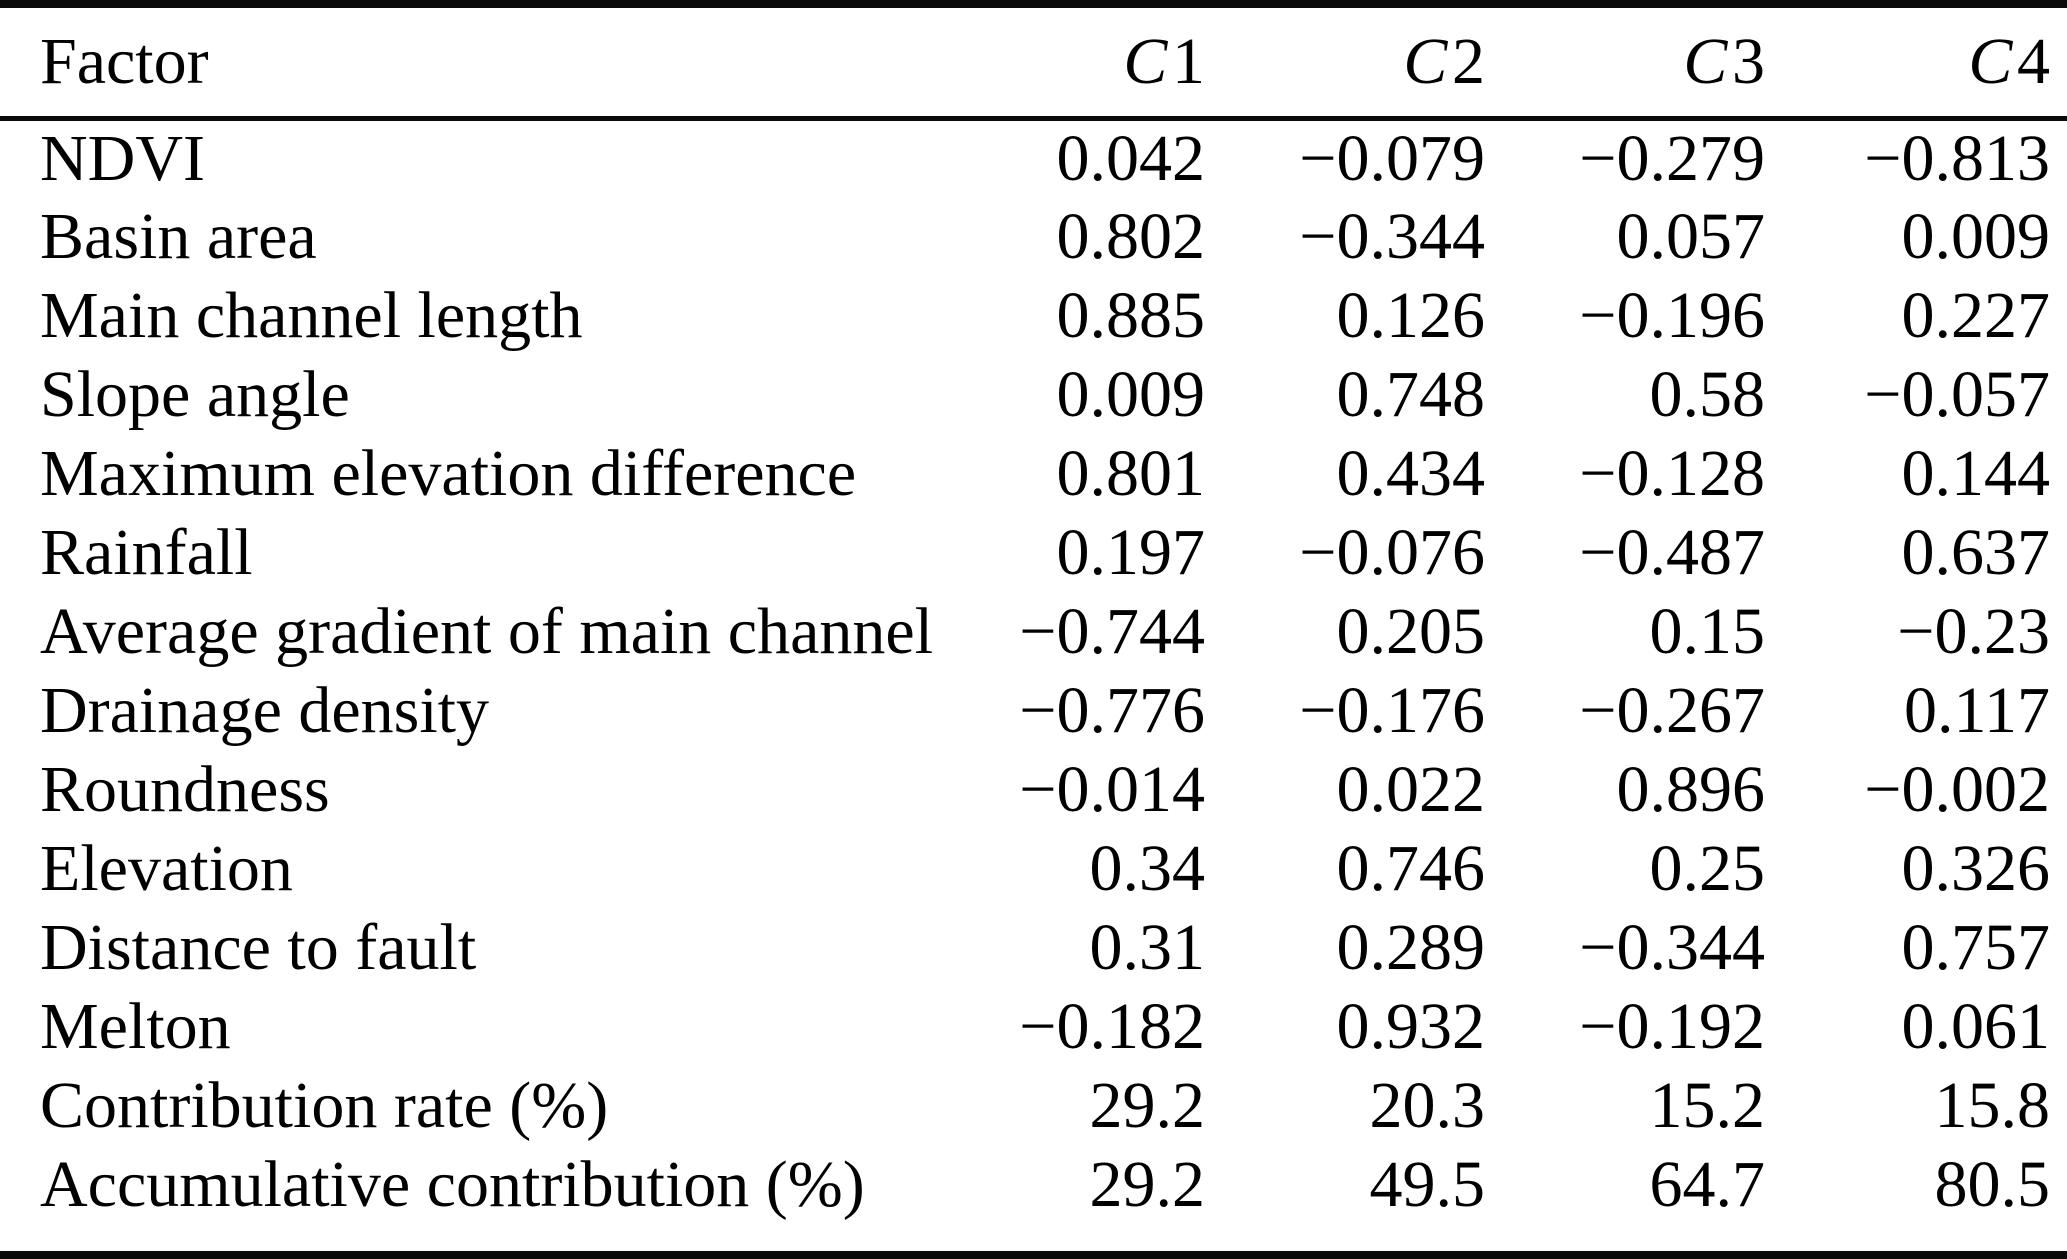  What do you see at coordinates (1033, 157) in the screenshot?
I see `table-row: NDVI 0.042 −0.079 −0.279 −0.813` at bounding box center [1033, 157].